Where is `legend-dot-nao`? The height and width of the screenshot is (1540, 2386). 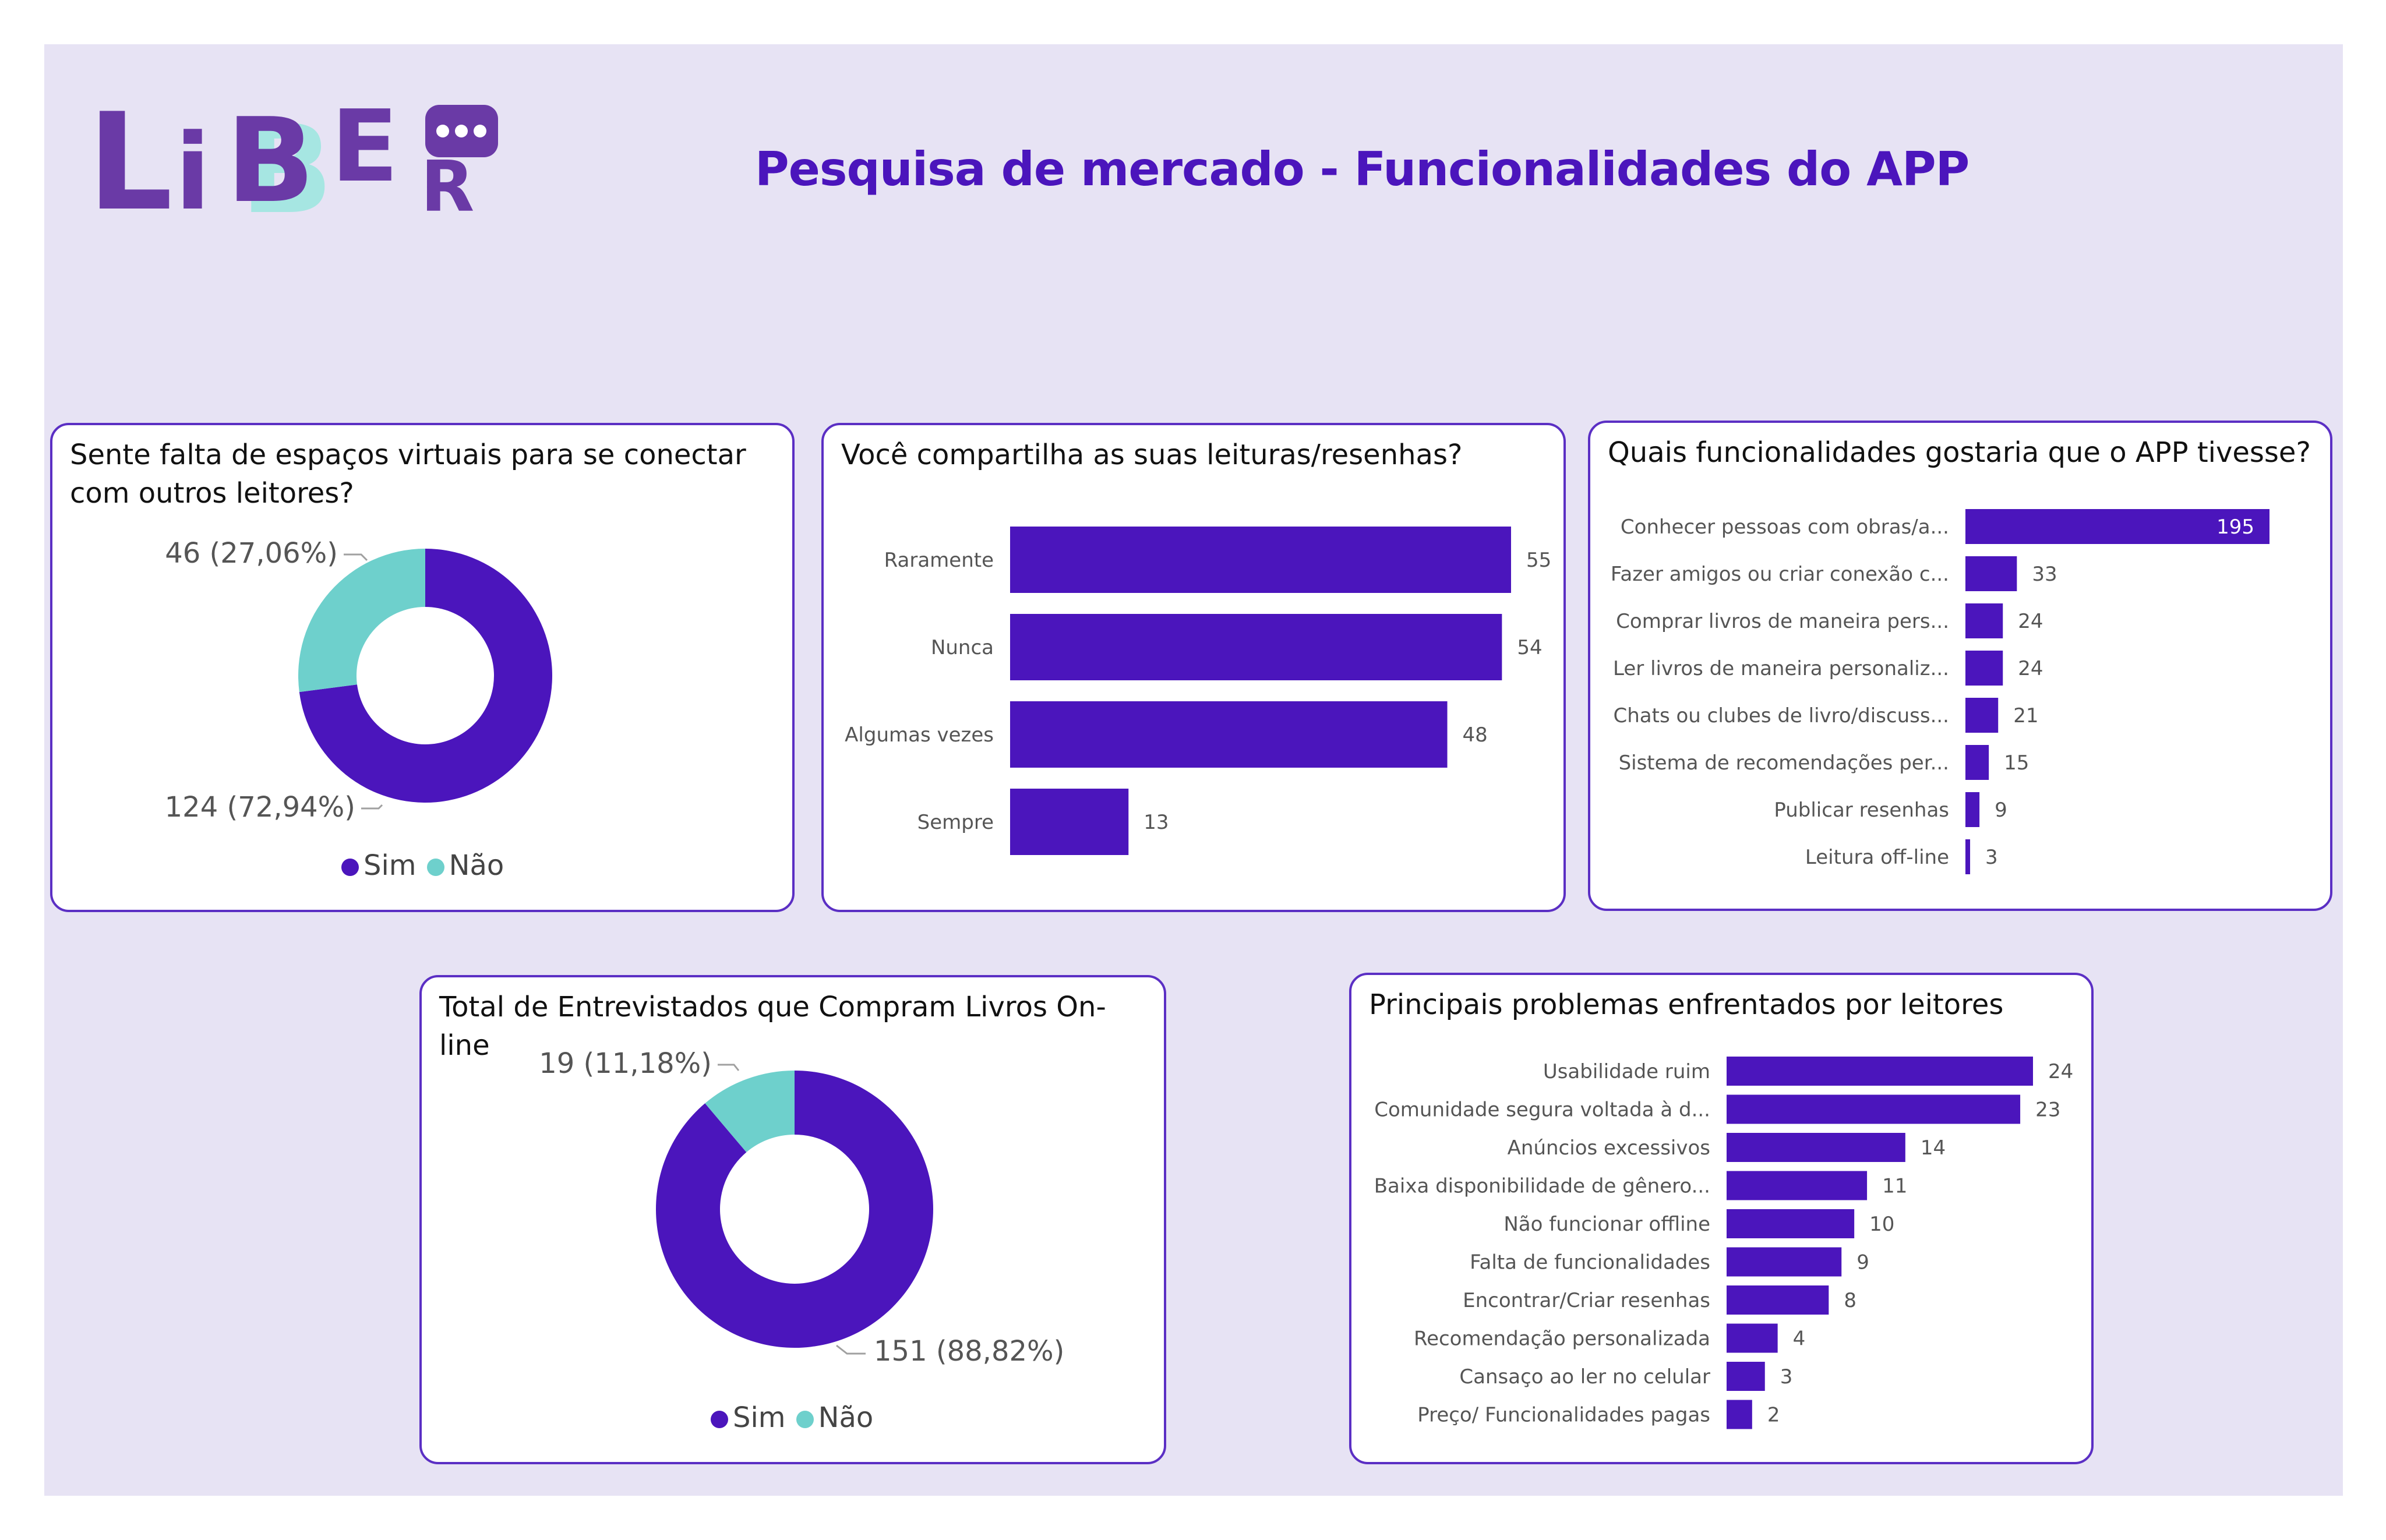 legend-dot-nao is located at coordinates (805, 1420).